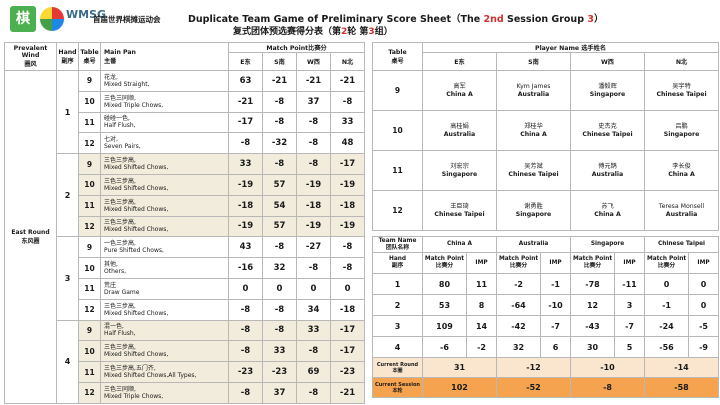 The image size is (720, 405). I want to click on player-team: Australia, so click(533, 94).